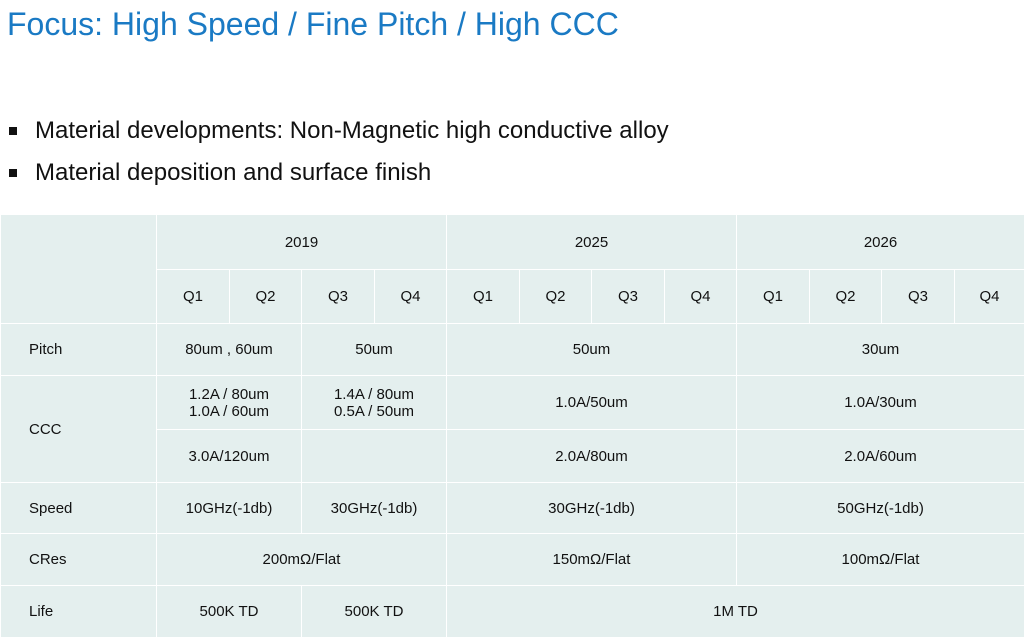 This screenshot has height=638, width=1024. Describe the element at coordinates (592, 403) in the screenshot. I see `table-cell: 1.0A/50um` at that location.